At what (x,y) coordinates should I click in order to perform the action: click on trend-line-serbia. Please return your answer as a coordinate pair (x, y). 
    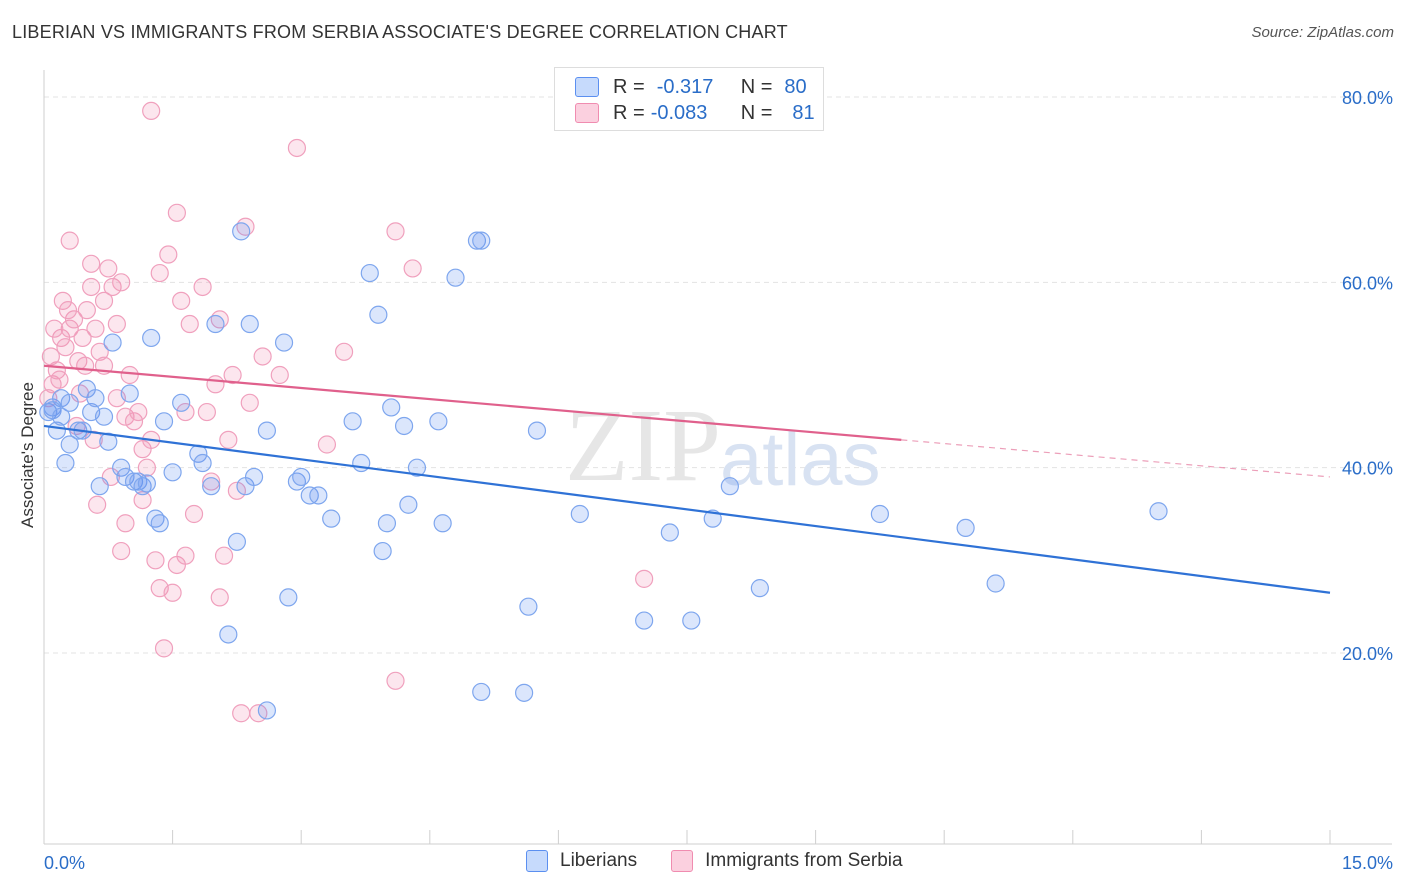
    Looking at the image, I should click on (472, 402).